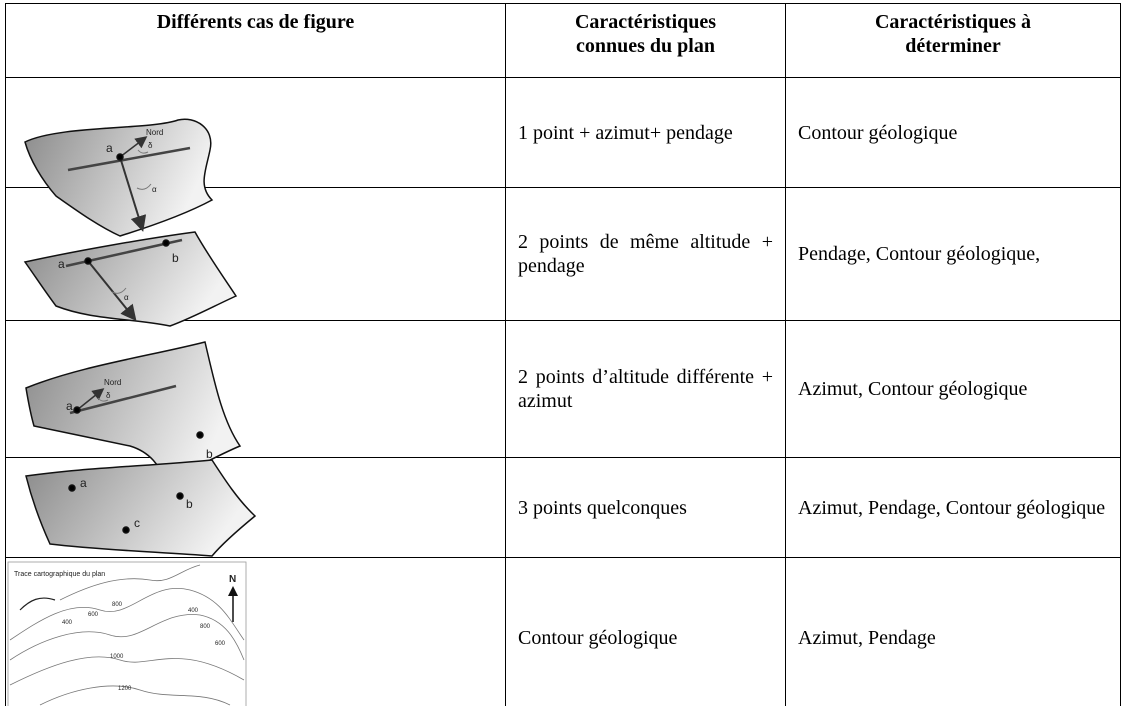 This screenshot has width=1128, height=706. I want to click on header-cell: Caractéristiques connues du plan, so click(645, 40).